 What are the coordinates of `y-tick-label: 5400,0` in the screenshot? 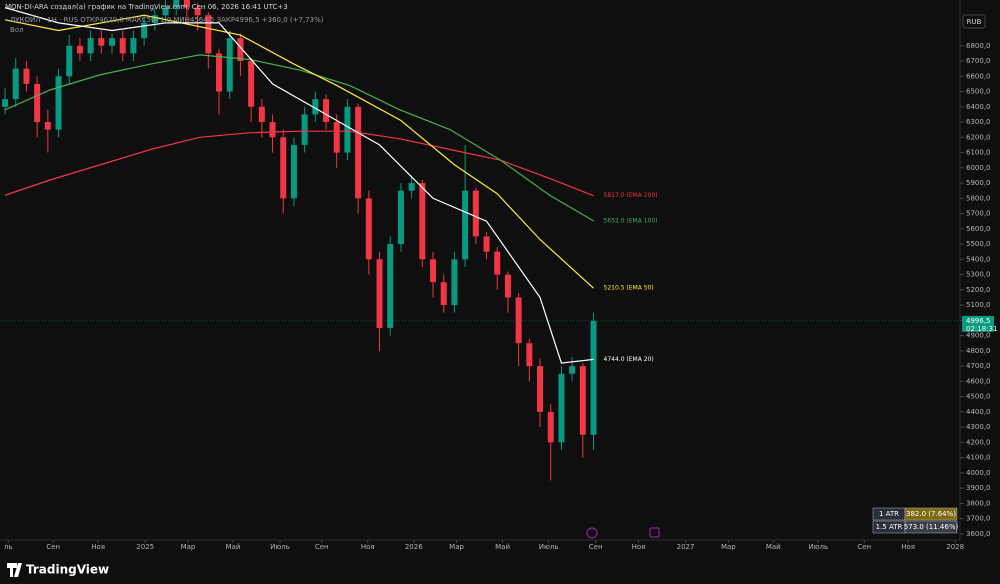 It's located at (978, 259).